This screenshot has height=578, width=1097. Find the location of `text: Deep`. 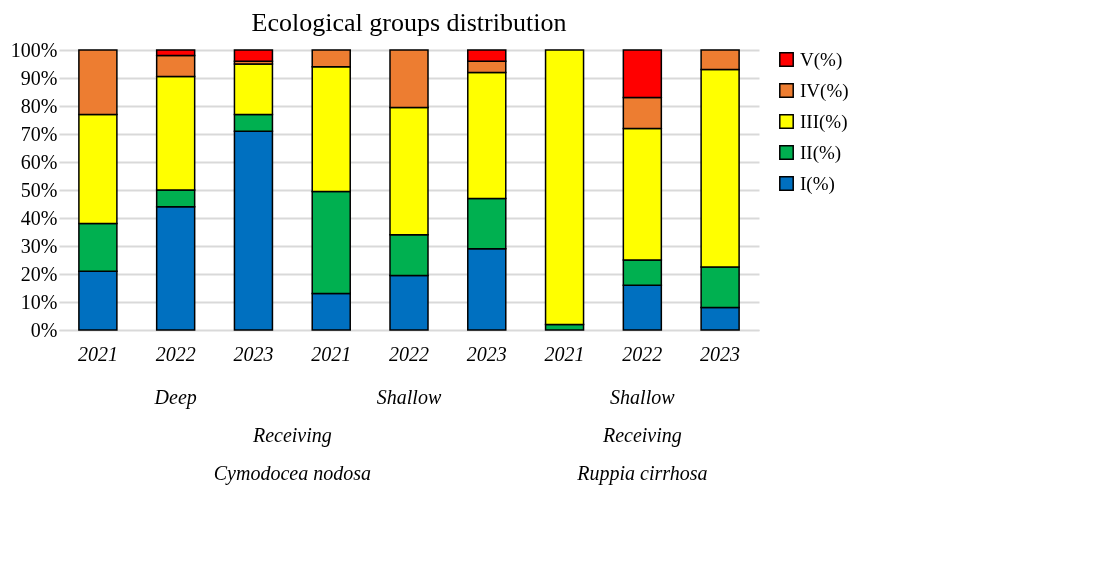

text: Deep is located at coordinates (175, 397).